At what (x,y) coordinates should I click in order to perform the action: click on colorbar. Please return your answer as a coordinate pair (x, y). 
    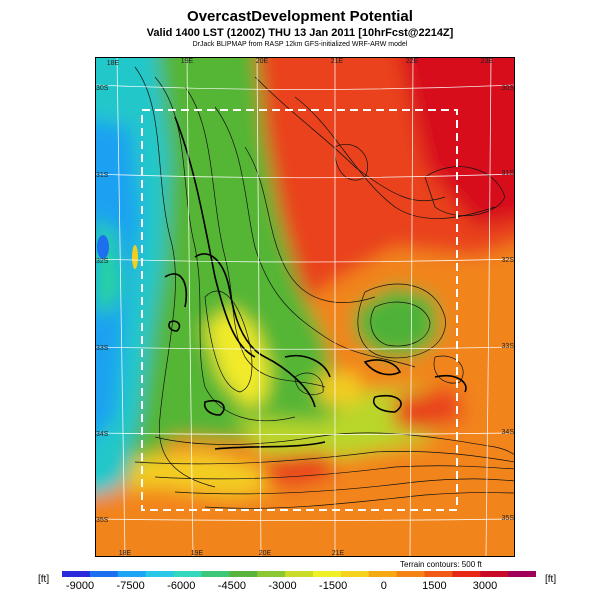
    Looking at the image, I should click on (299, 574).